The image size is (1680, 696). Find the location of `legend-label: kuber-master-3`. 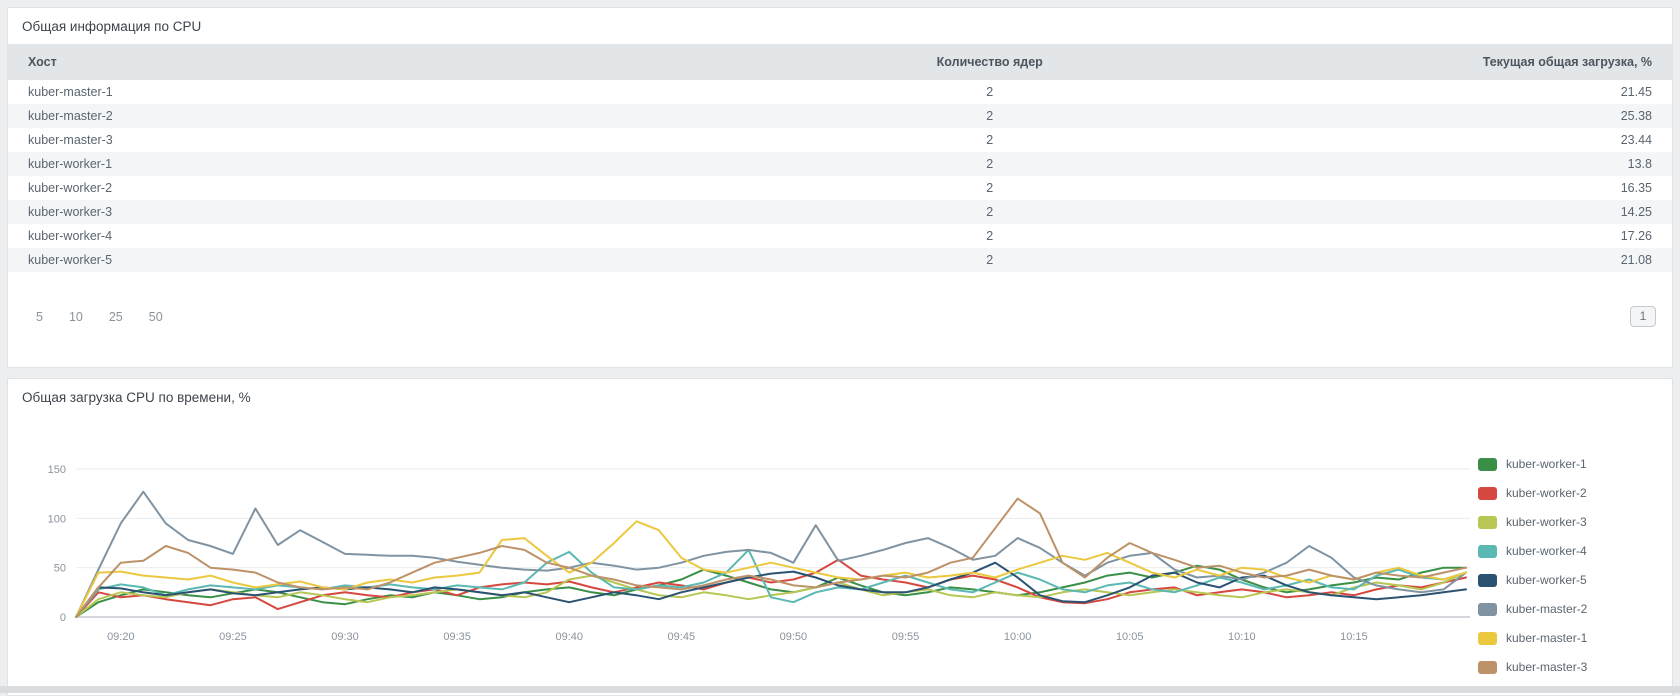

legend-label: kuber-master-3 is located at coordinates (1547, 667).